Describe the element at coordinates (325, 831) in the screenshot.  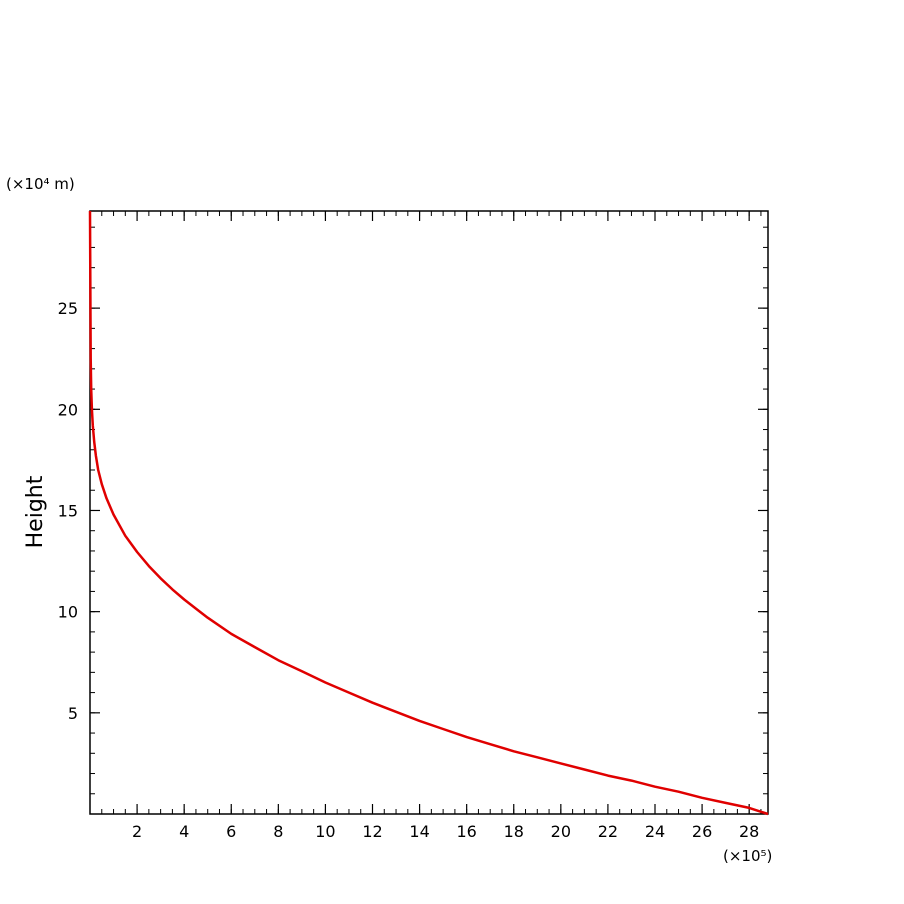
I see `x-tick-label: 10` at that location.